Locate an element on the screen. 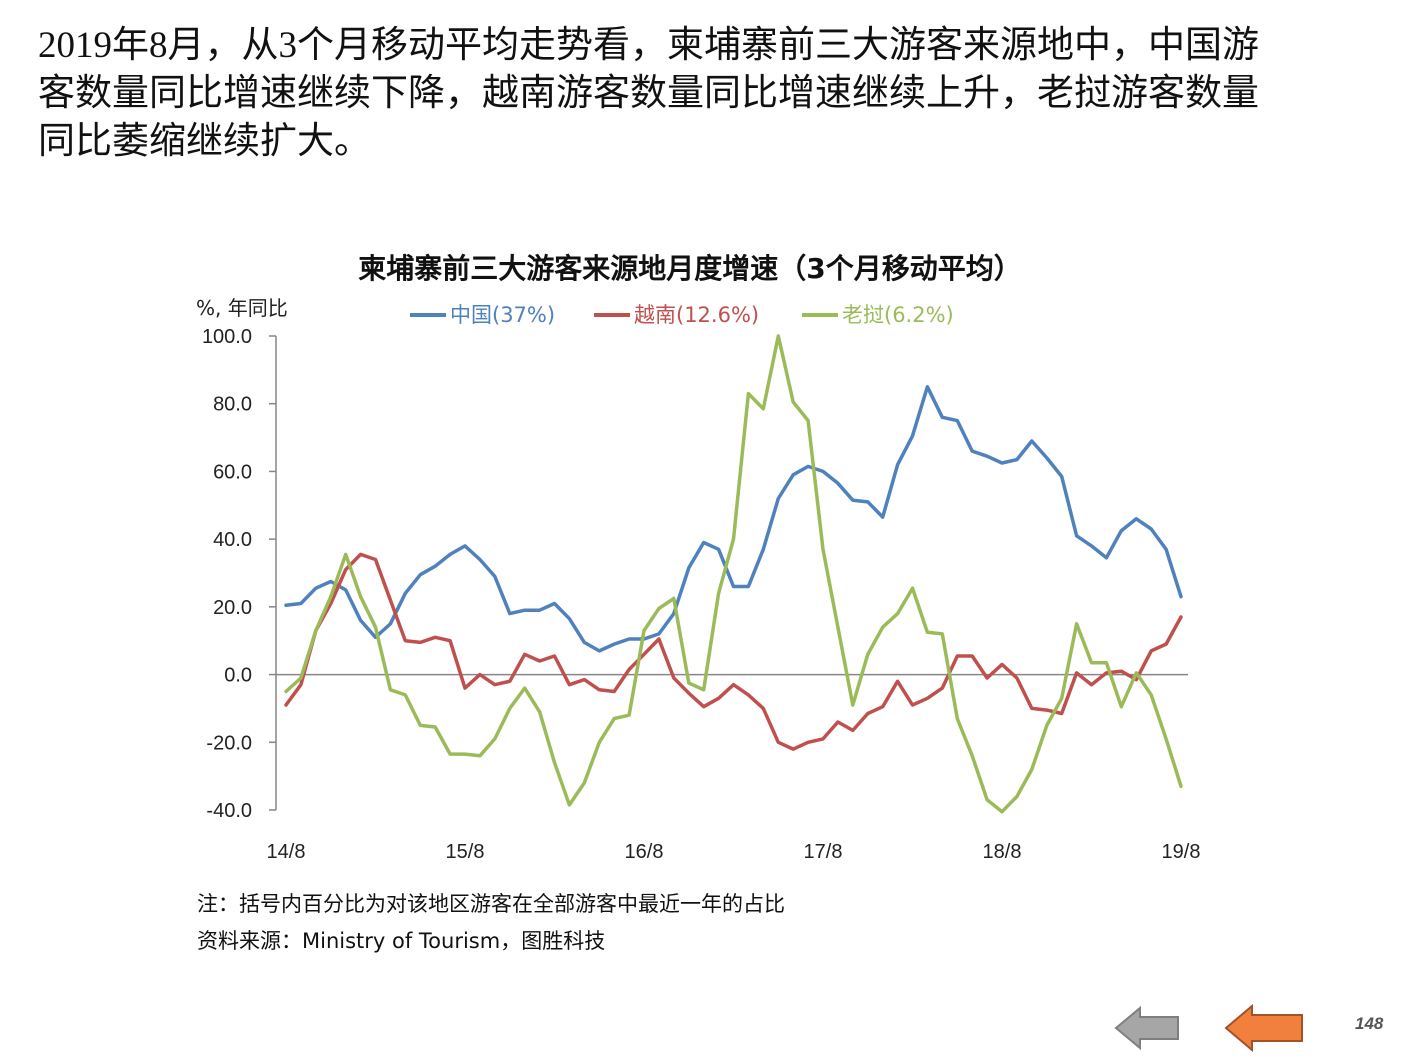 Image resolution: width=1411 pixels, height=1063 pixels. intro-line-2: 客数量同比增速继续下降，越南游客数量同比增速继续上升，老挝游客数量 is located at coordinates (648, 93).